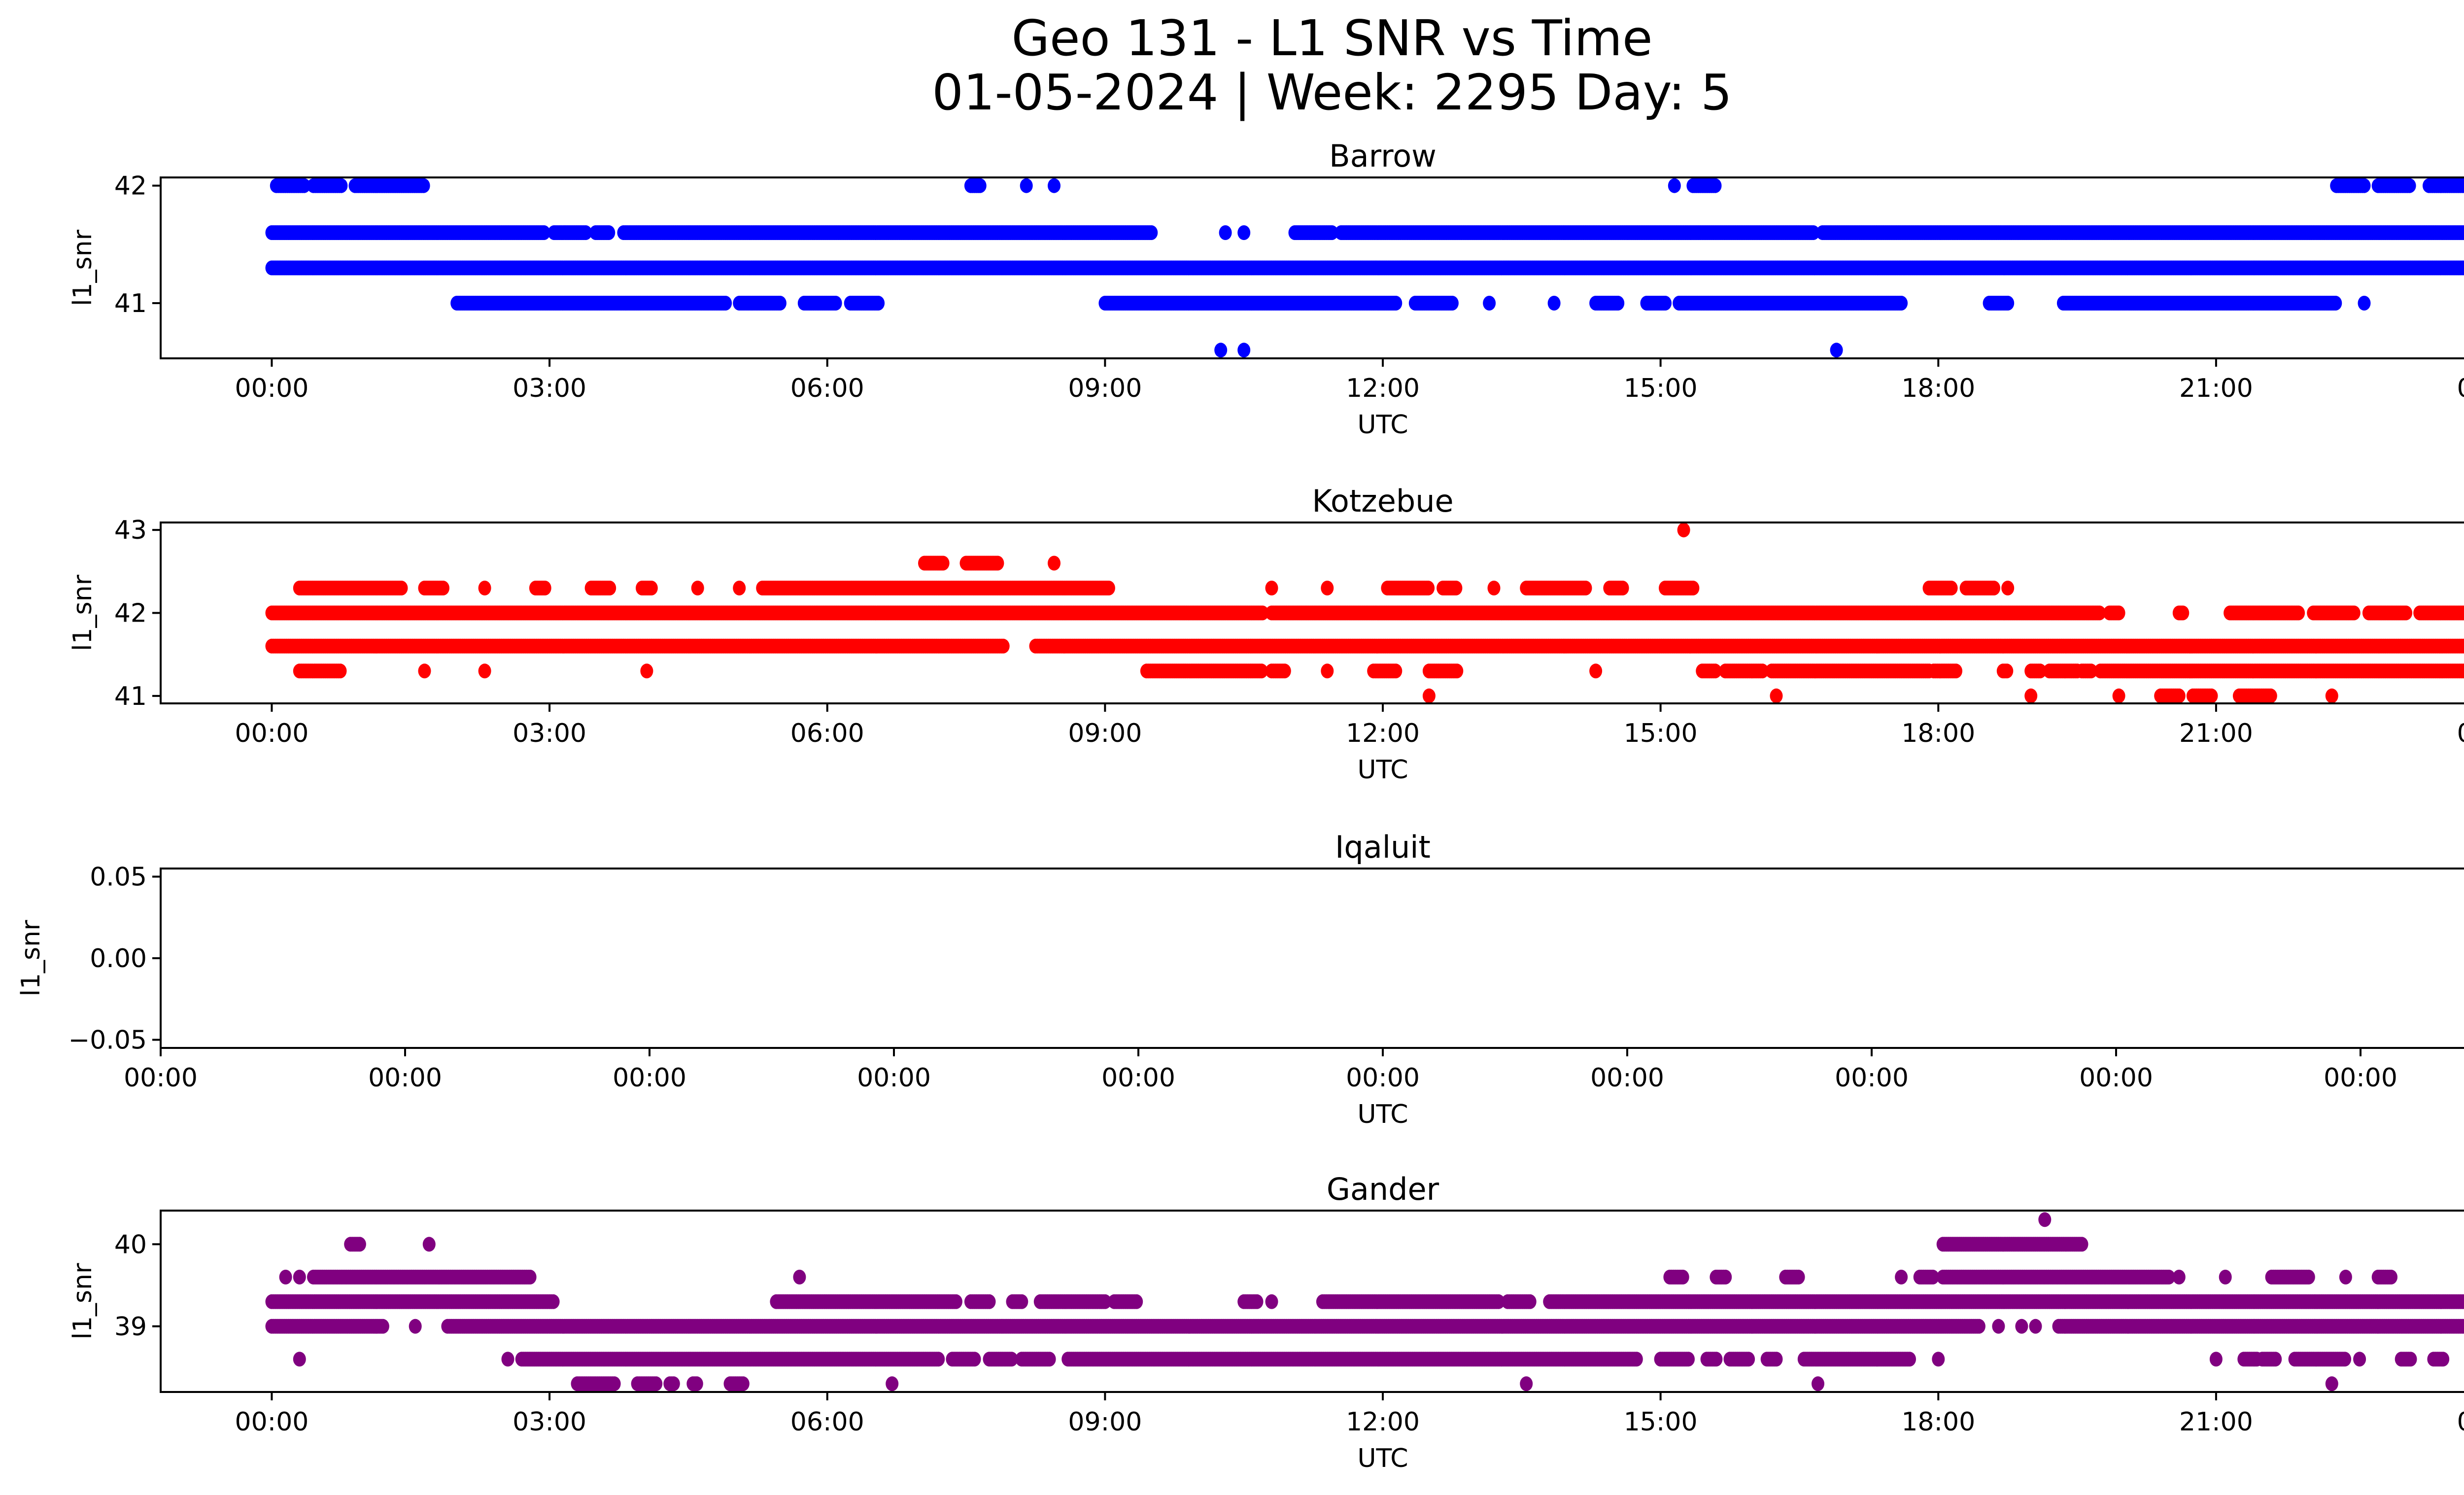 The image size is (2464, 1495). I want to click on barrow-title: Barrow, so click(1383, 156).